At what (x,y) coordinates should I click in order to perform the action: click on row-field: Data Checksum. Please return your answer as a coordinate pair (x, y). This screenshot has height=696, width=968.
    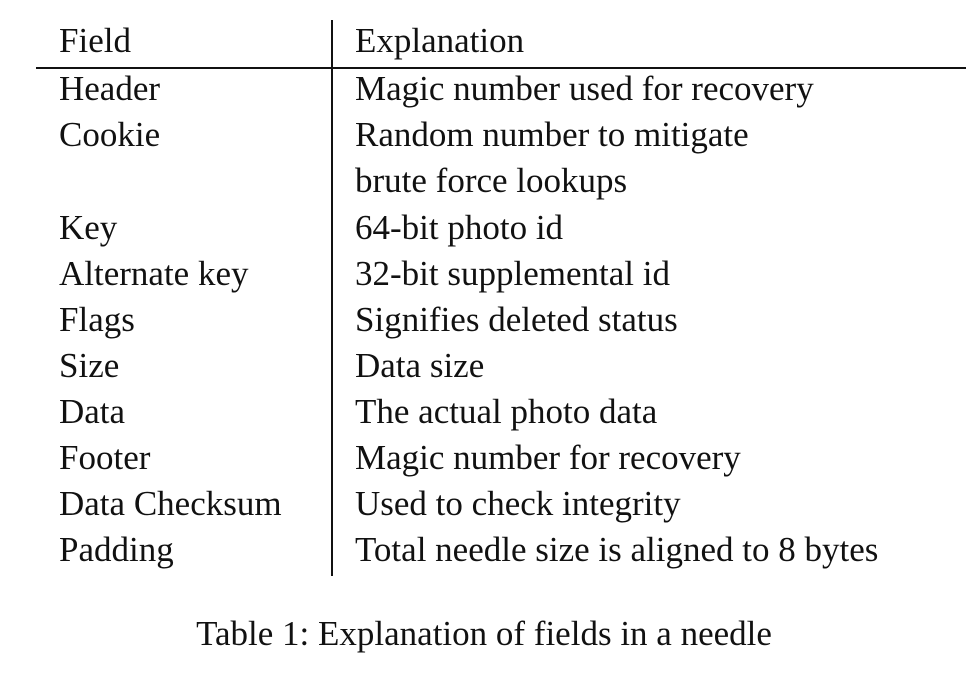
    Looking at the image, I should click on (170, 503).